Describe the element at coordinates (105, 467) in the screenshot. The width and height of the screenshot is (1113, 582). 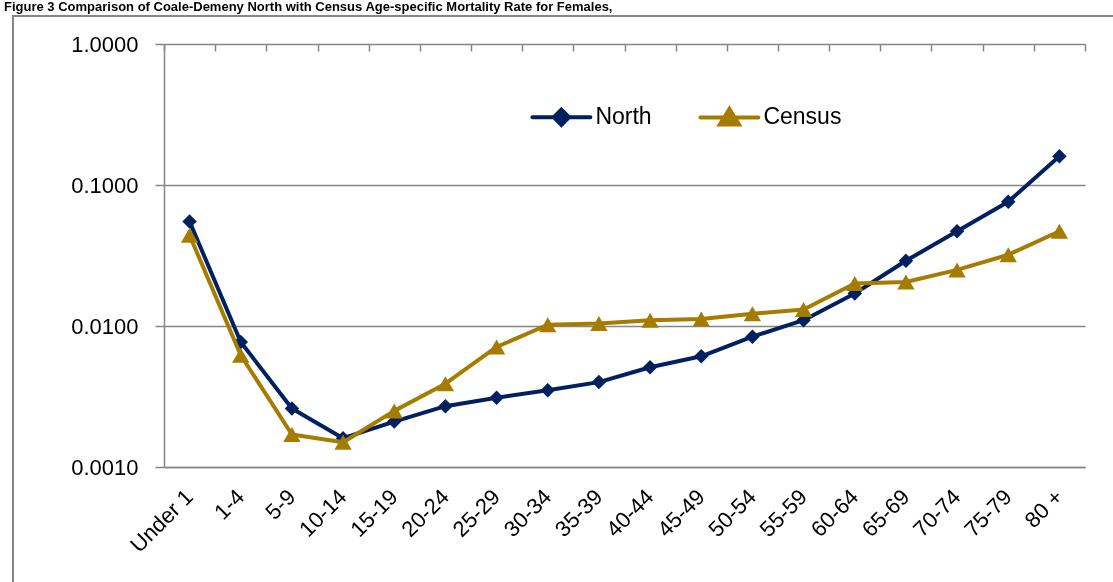
I see `y-tick-label: 0.0010` at that location.